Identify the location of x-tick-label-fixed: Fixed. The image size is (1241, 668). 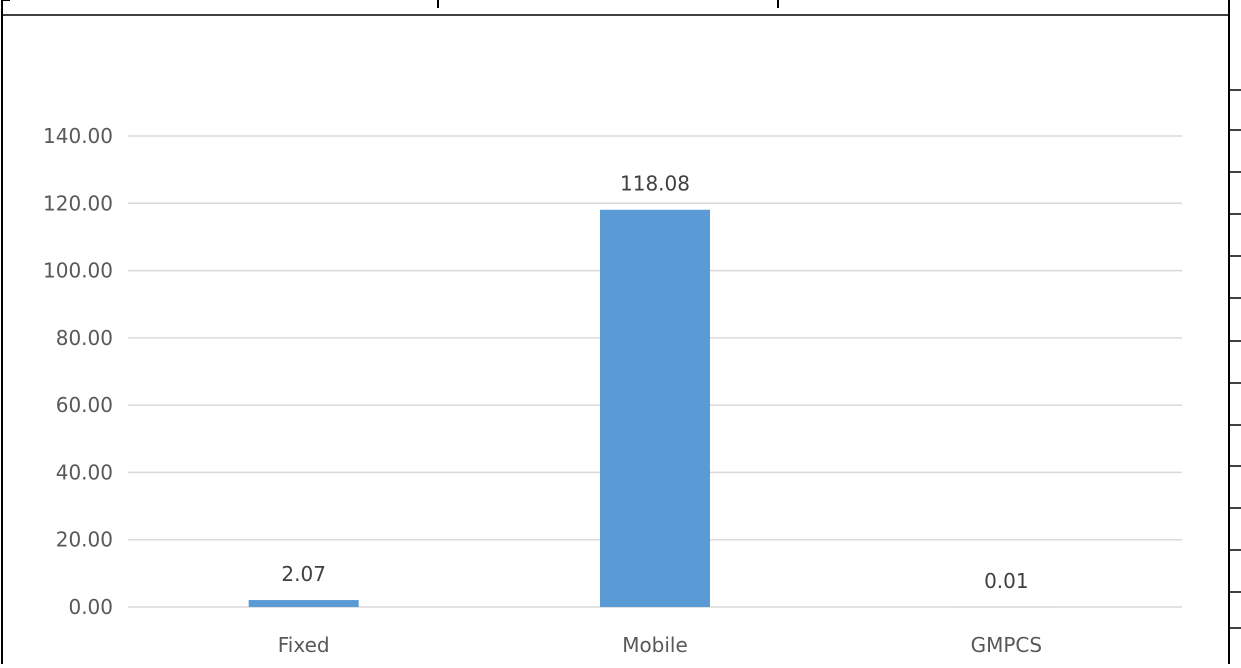
(304, 645).